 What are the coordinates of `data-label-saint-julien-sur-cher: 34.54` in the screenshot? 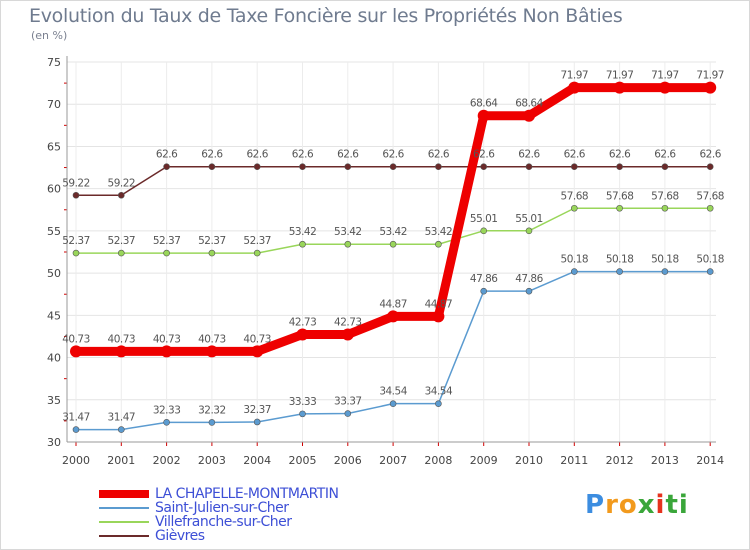 It's located at (393, 392).